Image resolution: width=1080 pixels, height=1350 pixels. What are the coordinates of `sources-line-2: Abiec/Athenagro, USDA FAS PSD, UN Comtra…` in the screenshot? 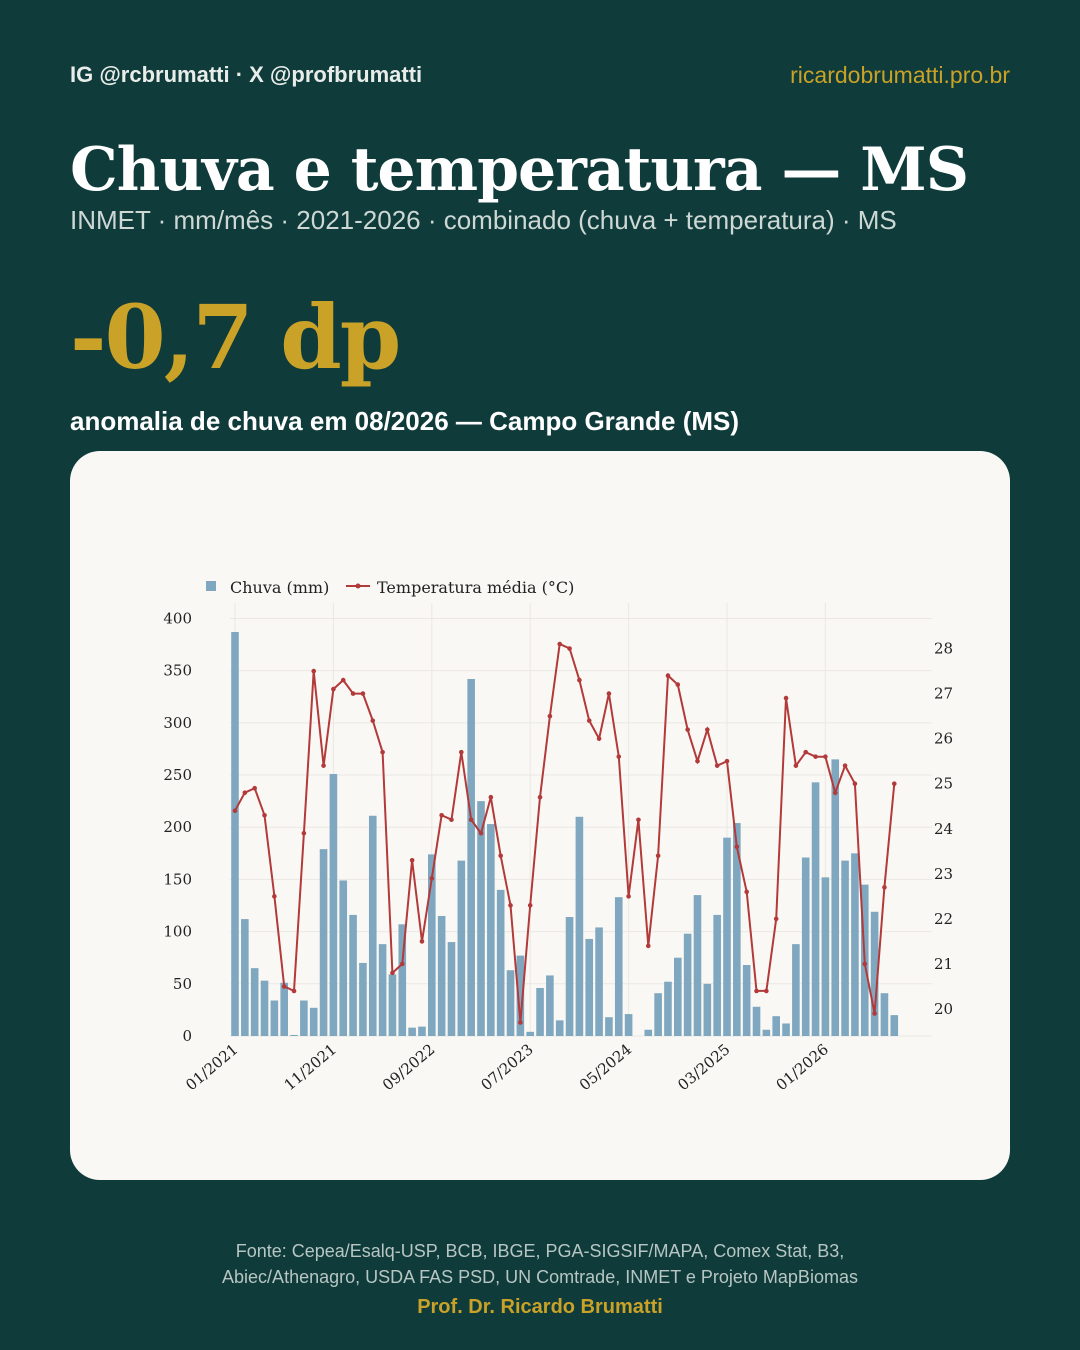 It's located at (540, 1277).